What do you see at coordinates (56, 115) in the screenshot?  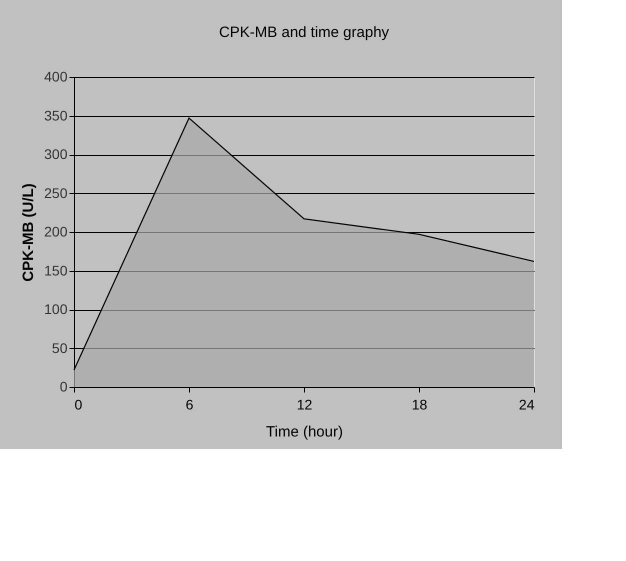 I see `y-tick-label: 350` at bounding box center [56, 115].